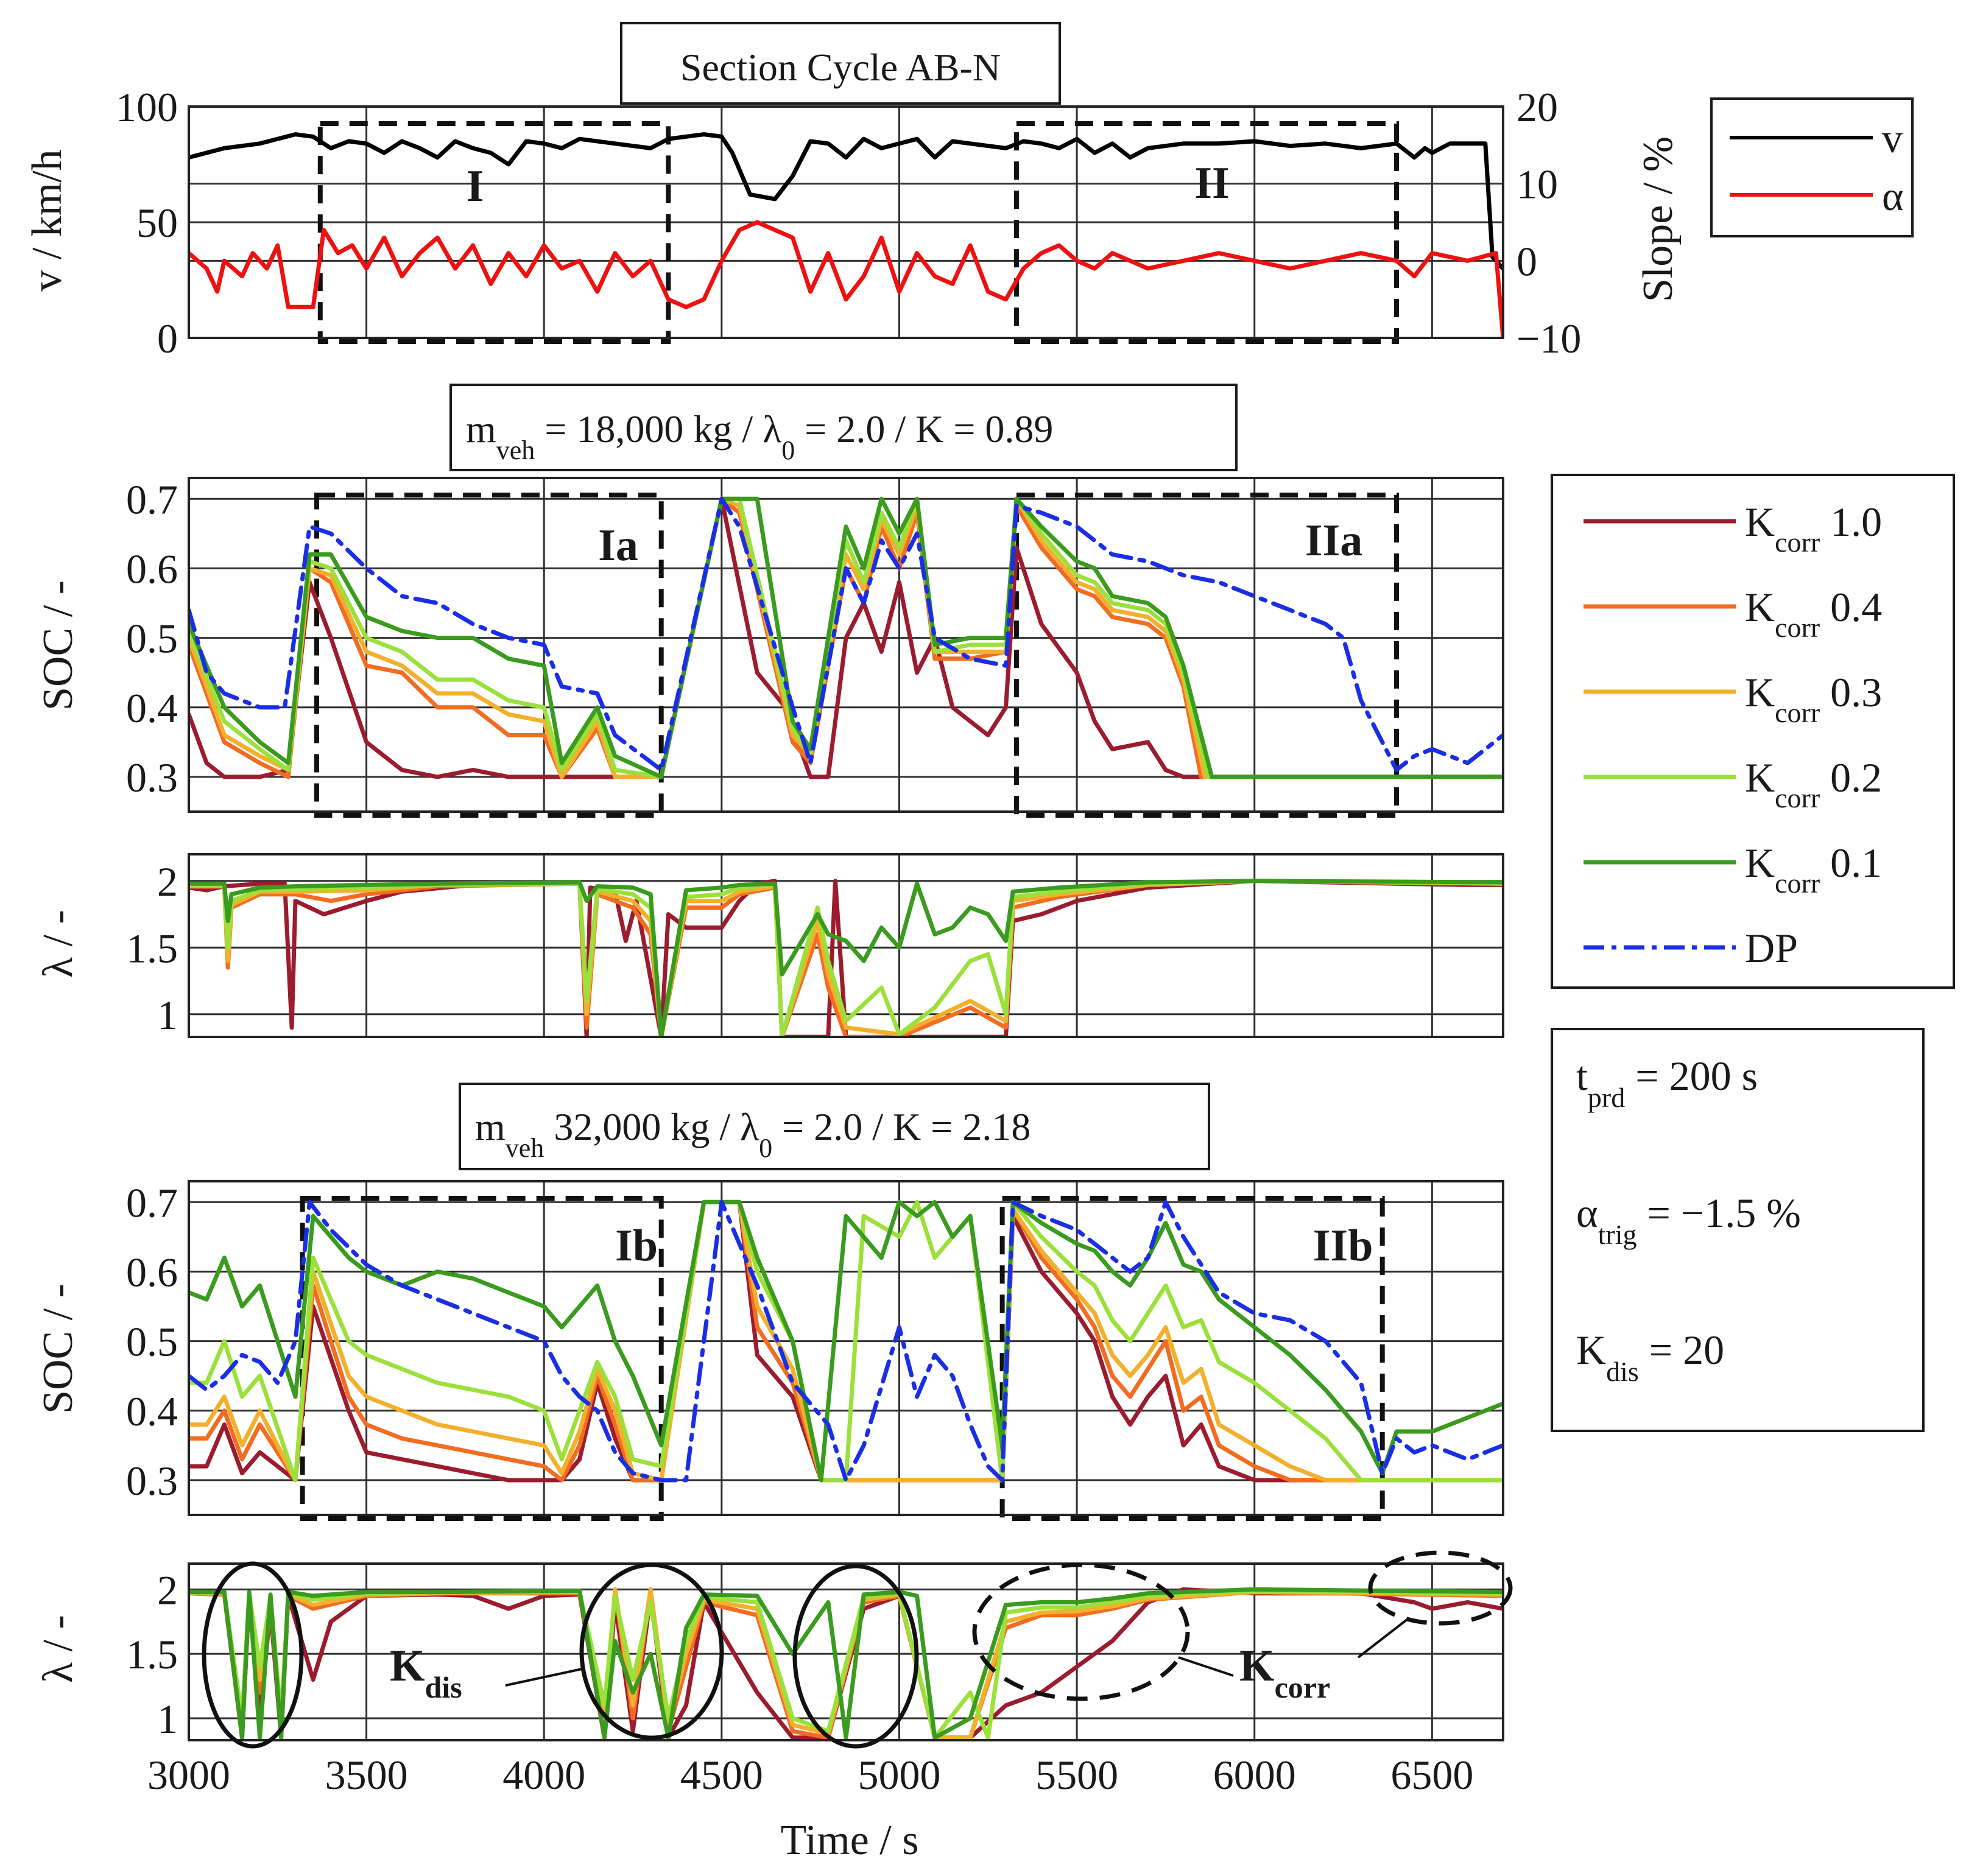 This screenshot has width=1980, height=1876. What do you see at coordinates (167, 1719) in the screenshot?
I see `y-tick-label: 1` at bounding box center [167, 1719].